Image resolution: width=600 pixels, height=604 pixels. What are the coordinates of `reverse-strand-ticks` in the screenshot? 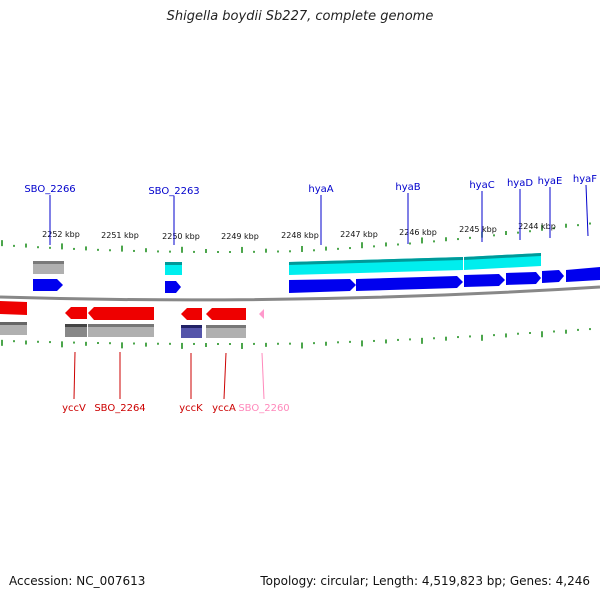 It's located at (296, 338).